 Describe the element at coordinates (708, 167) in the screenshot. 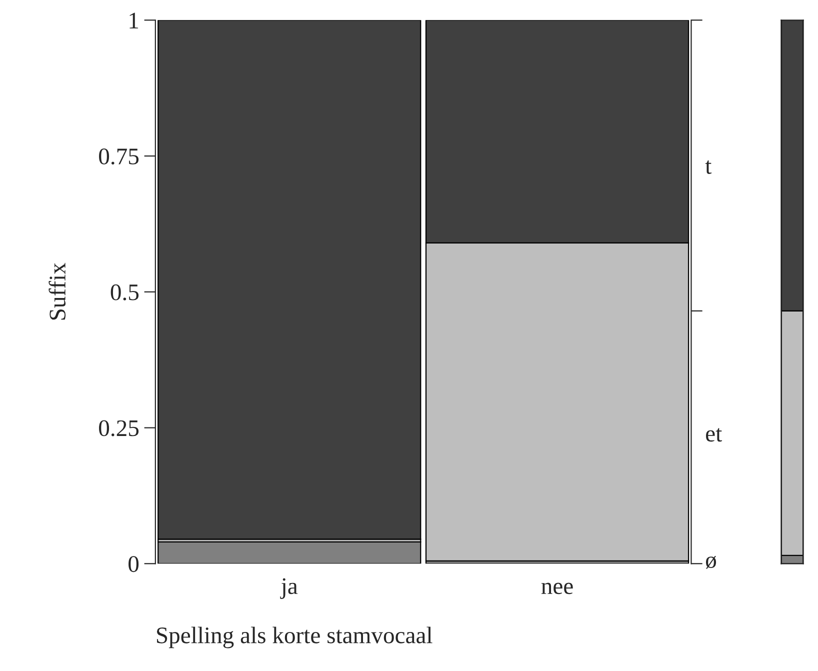

I see `series-label: t` at that location.